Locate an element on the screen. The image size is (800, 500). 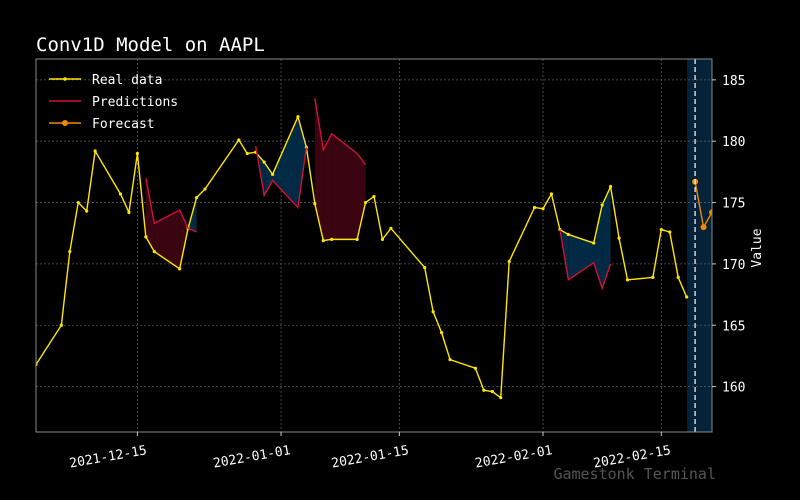
y-tick-label: 185 is located at coordinates (733, 81).